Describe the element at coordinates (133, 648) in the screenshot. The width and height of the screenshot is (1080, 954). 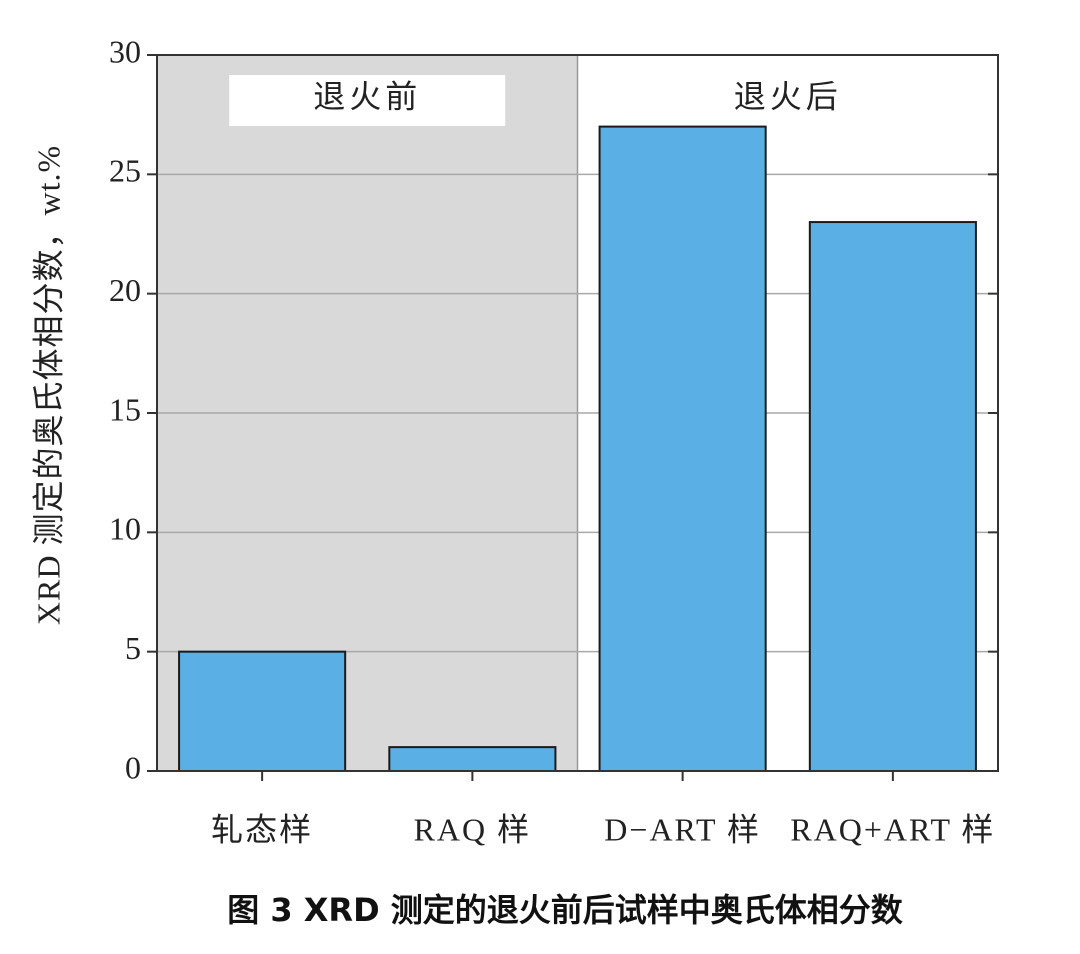
I see `y-tick-label: 5` at that location.